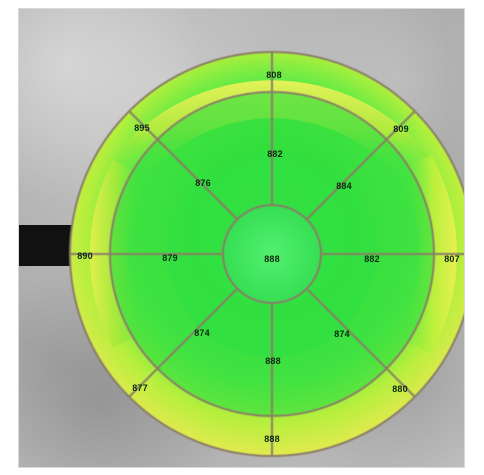  I want to click on outer-bottom-left-value: 877, so click(140, 388).